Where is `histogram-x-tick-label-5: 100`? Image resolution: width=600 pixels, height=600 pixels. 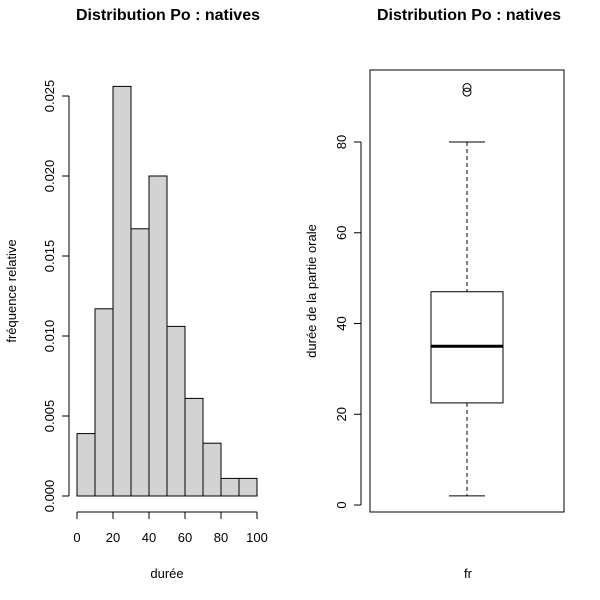
histogram-x-tick-label-5: 100 is located at coordinates (257, 537).